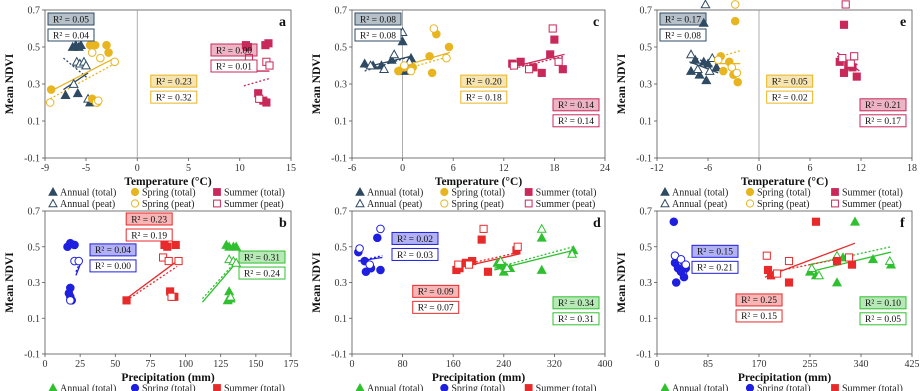 The width and height of the screenshot is (923, 391). Describe the element at coordinates (436, 309) in the screenshot. I see `r2-value: R² = 0.07` at that location.